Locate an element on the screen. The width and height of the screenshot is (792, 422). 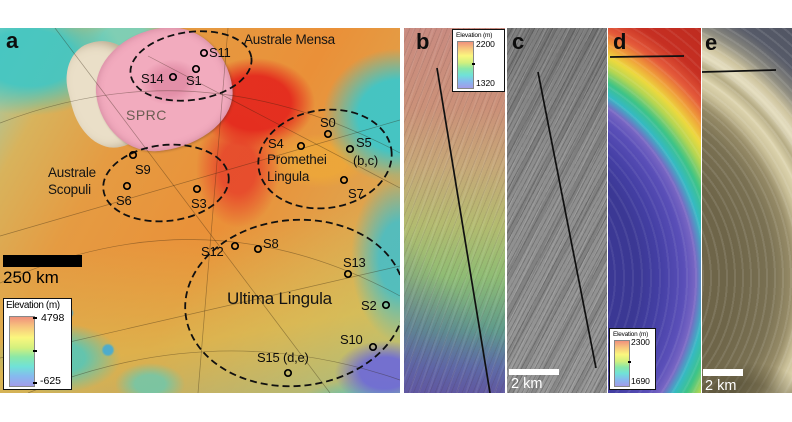
panel-c-letter: c is located at coordinates (518, 41).